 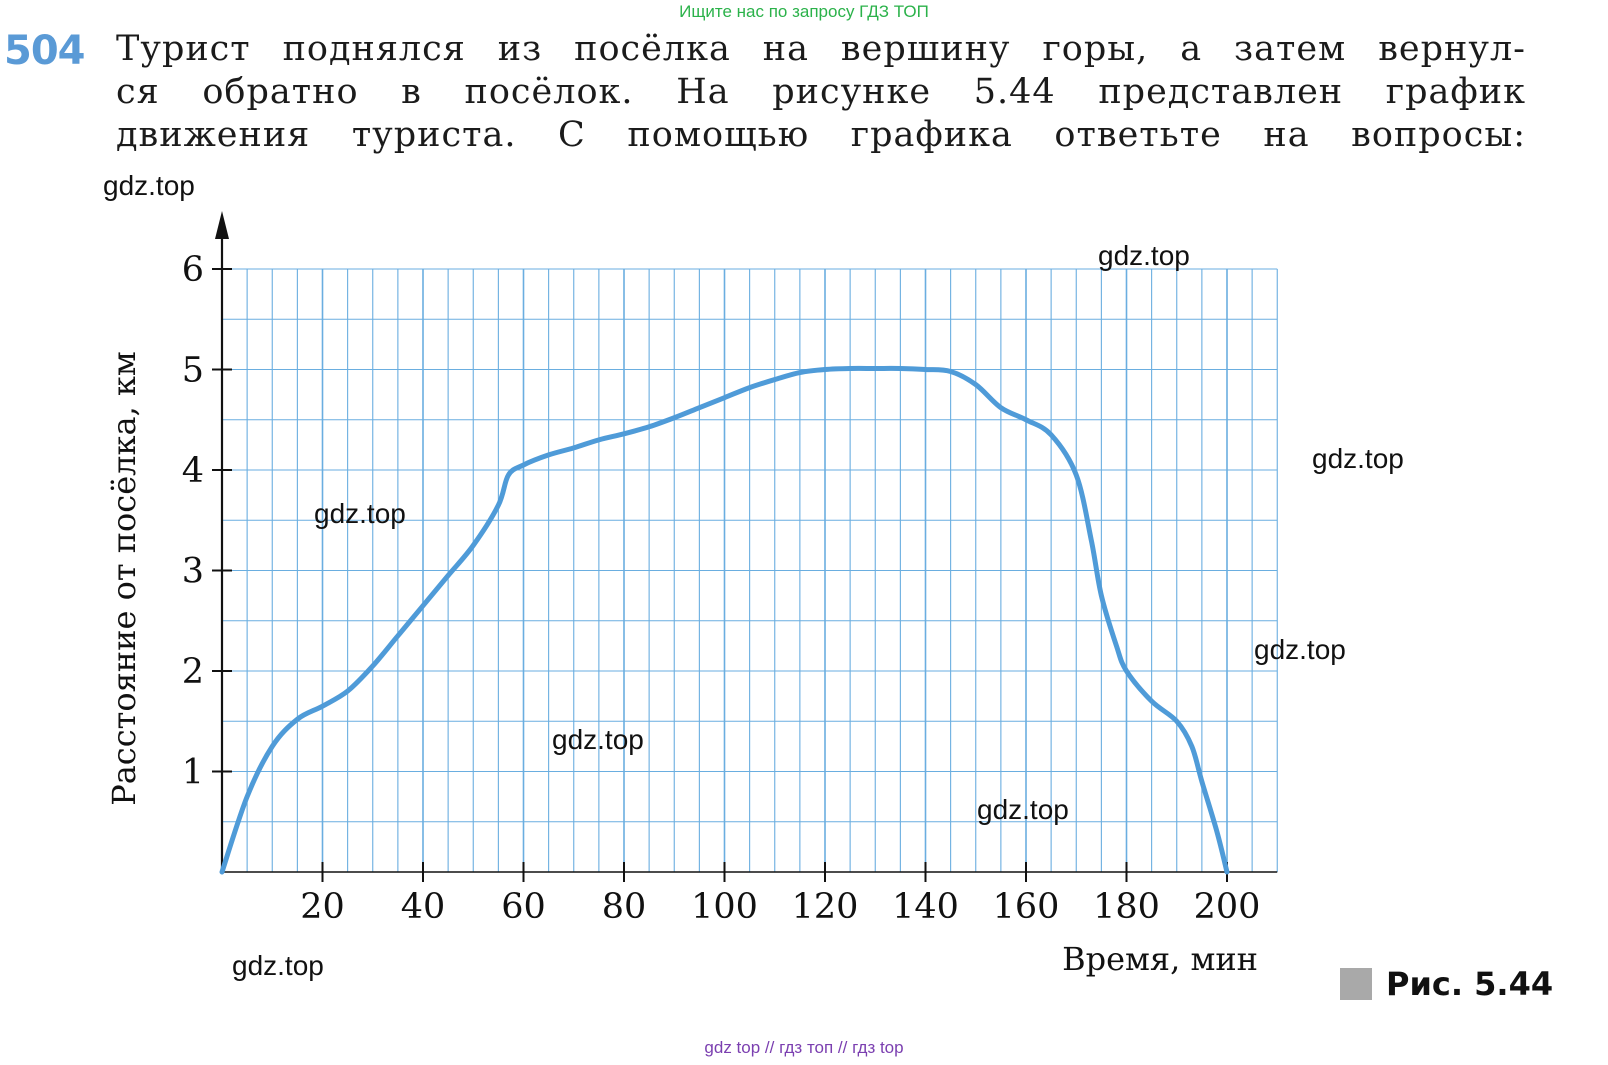 What do you see at coordinates (222, 225) in the screenshot?
I see `y-axis-arrow-icon` at bounding box center [222, 225].